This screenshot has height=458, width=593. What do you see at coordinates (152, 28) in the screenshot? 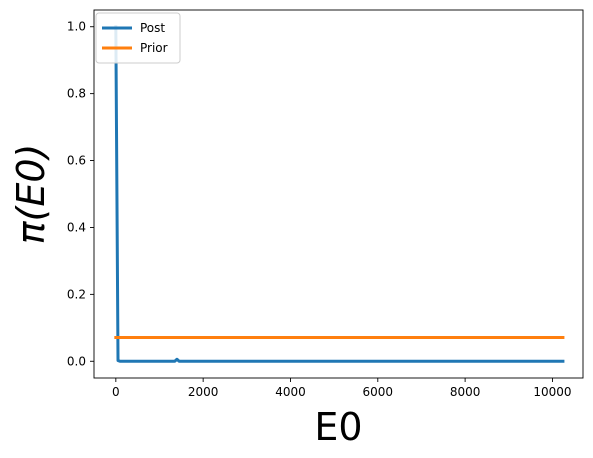
I see `legend-label-post: Post` at bounding box center [152, 28].